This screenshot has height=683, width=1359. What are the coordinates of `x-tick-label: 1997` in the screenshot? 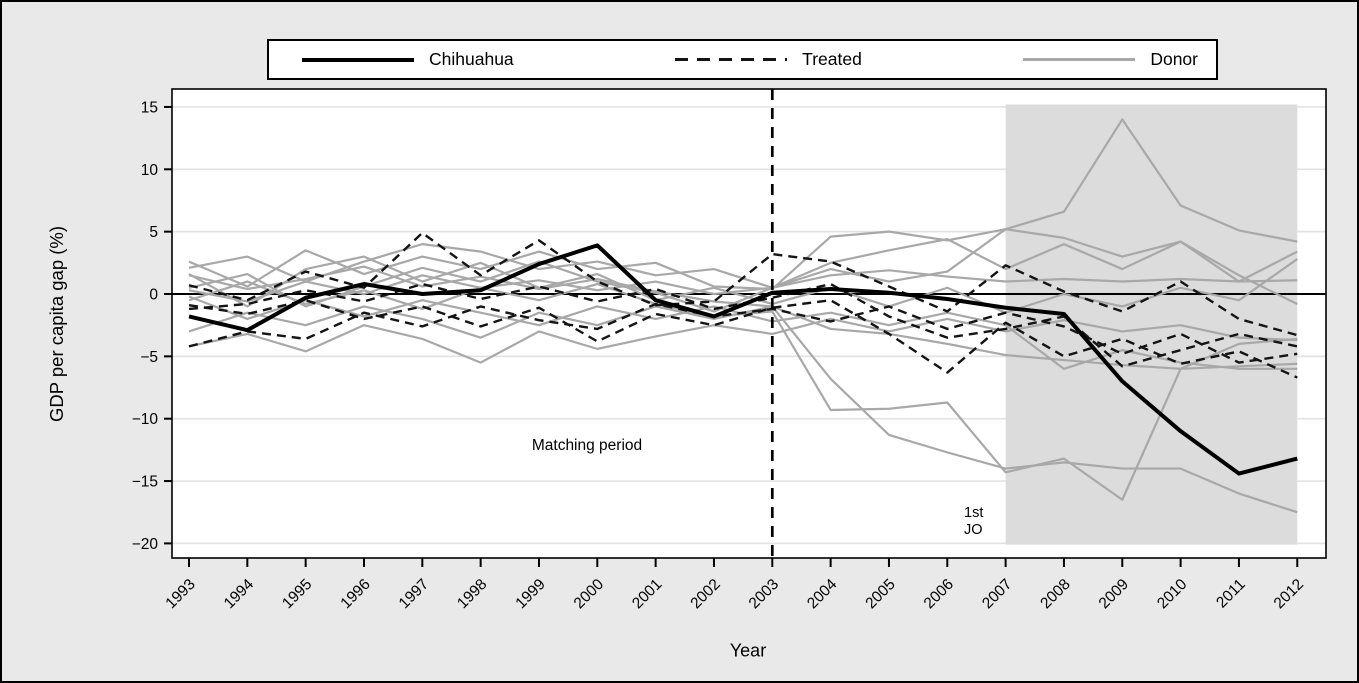 It's located at (414, 594).